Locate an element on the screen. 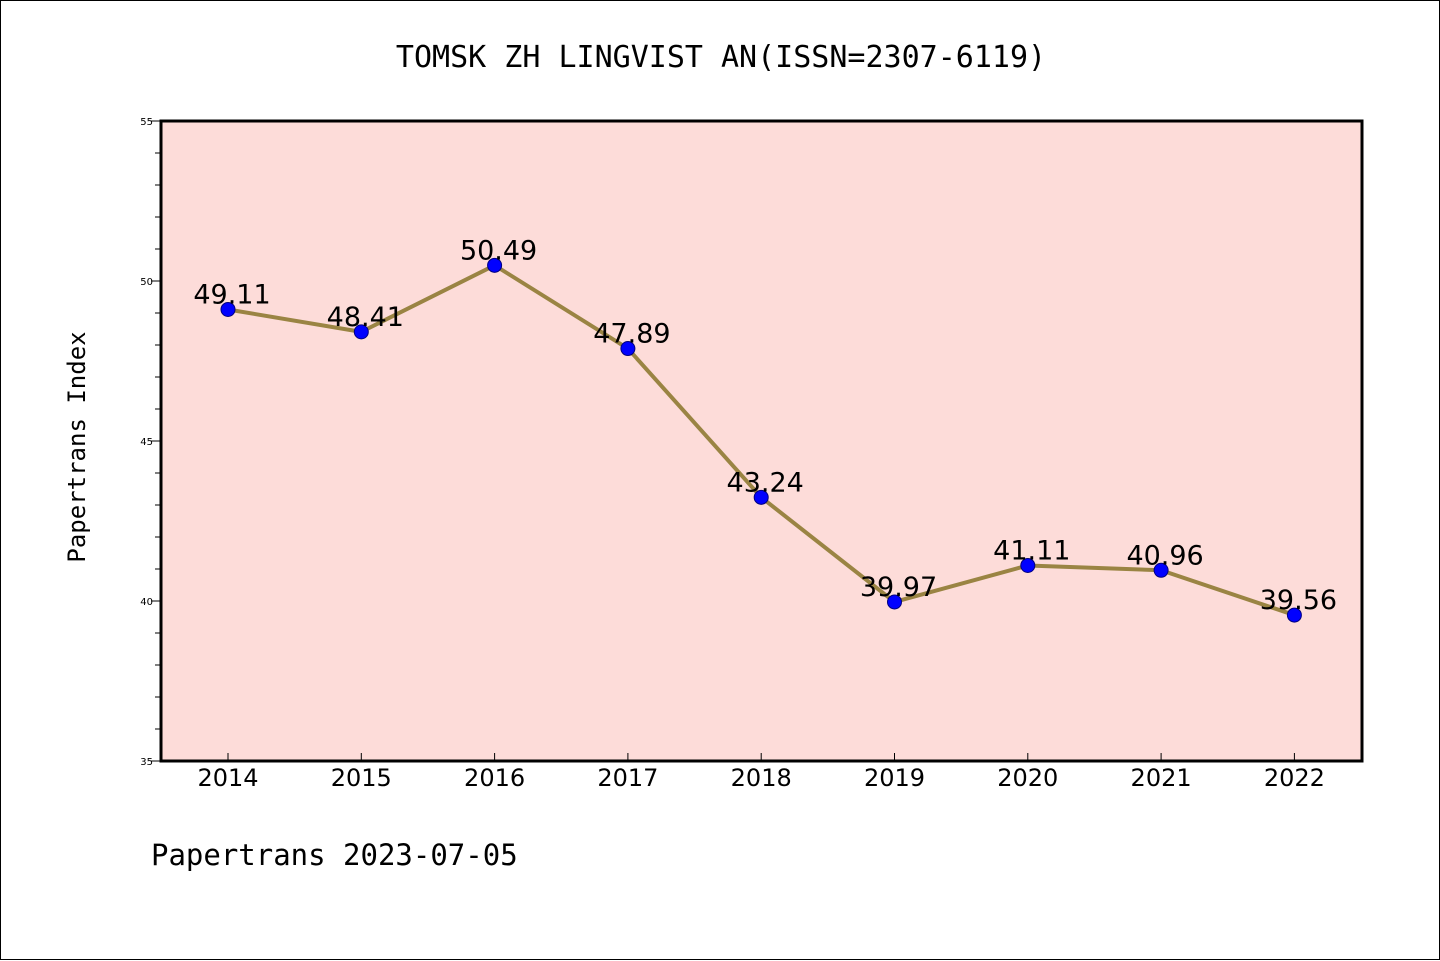  y-tick-label: 45 is located at coordinates (146, 442).